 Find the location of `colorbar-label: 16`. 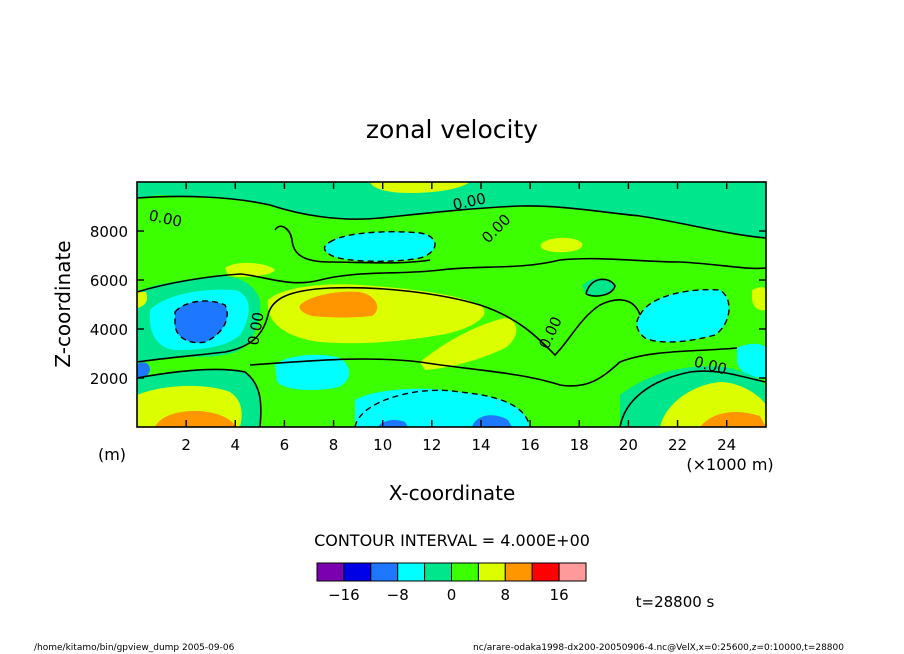

colorbar-label: 16 is located at coordinates (559, 595).